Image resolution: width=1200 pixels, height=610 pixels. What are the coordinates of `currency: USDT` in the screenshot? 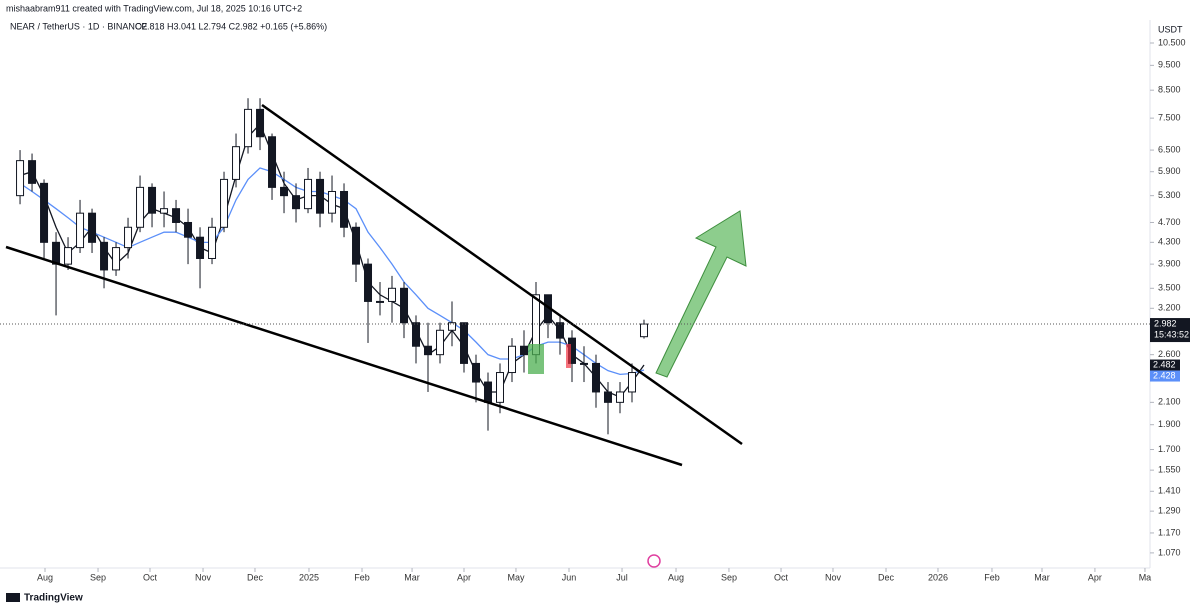 It's located at (1170, 29).